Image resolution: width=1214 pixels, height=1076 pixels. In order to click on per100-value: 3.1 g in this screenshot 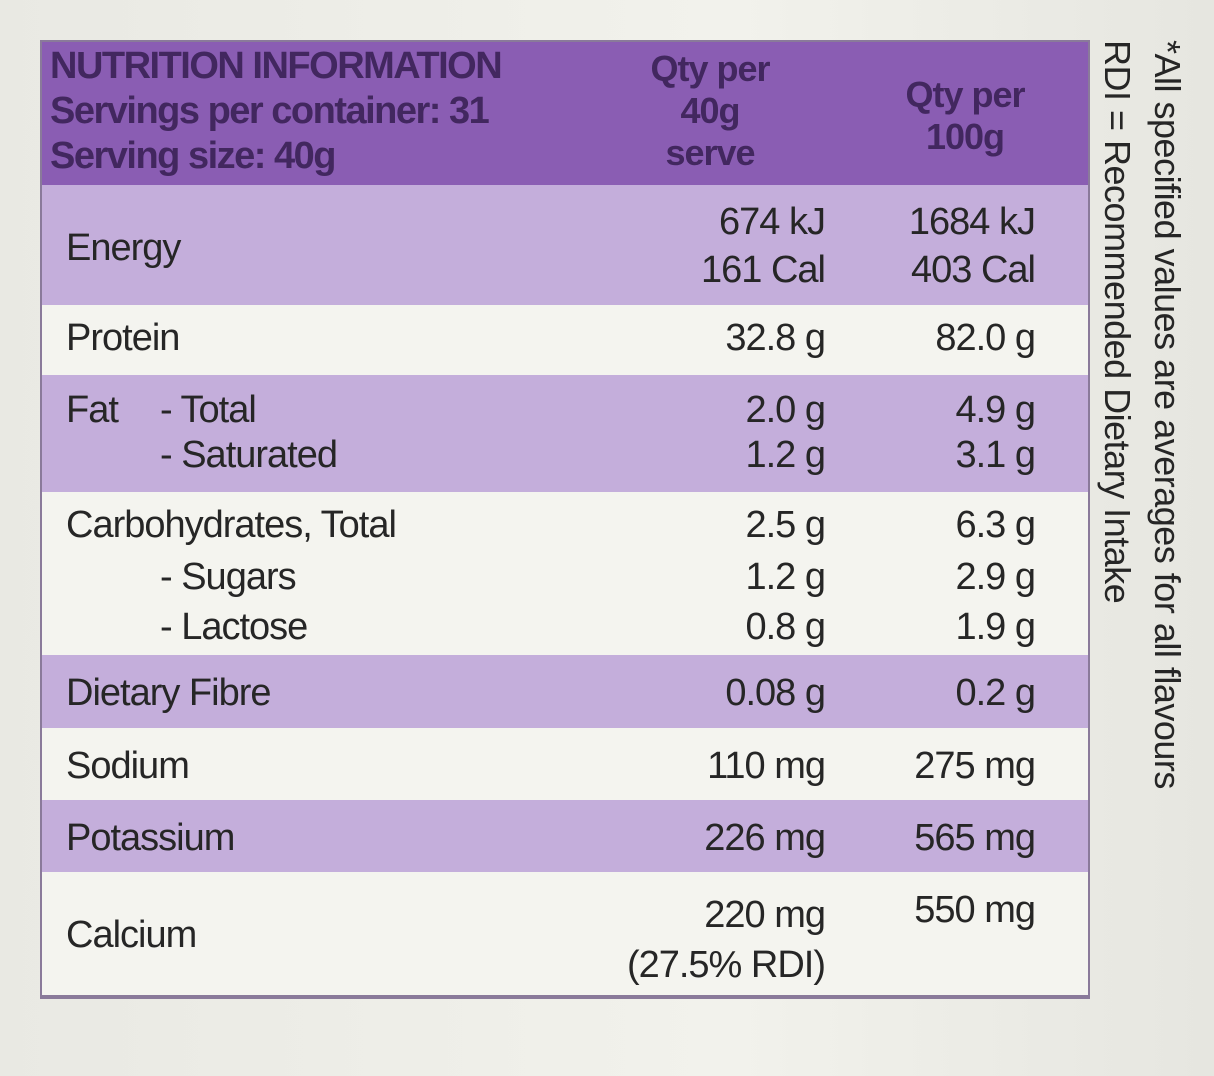, I will do `click(995, 455)`.